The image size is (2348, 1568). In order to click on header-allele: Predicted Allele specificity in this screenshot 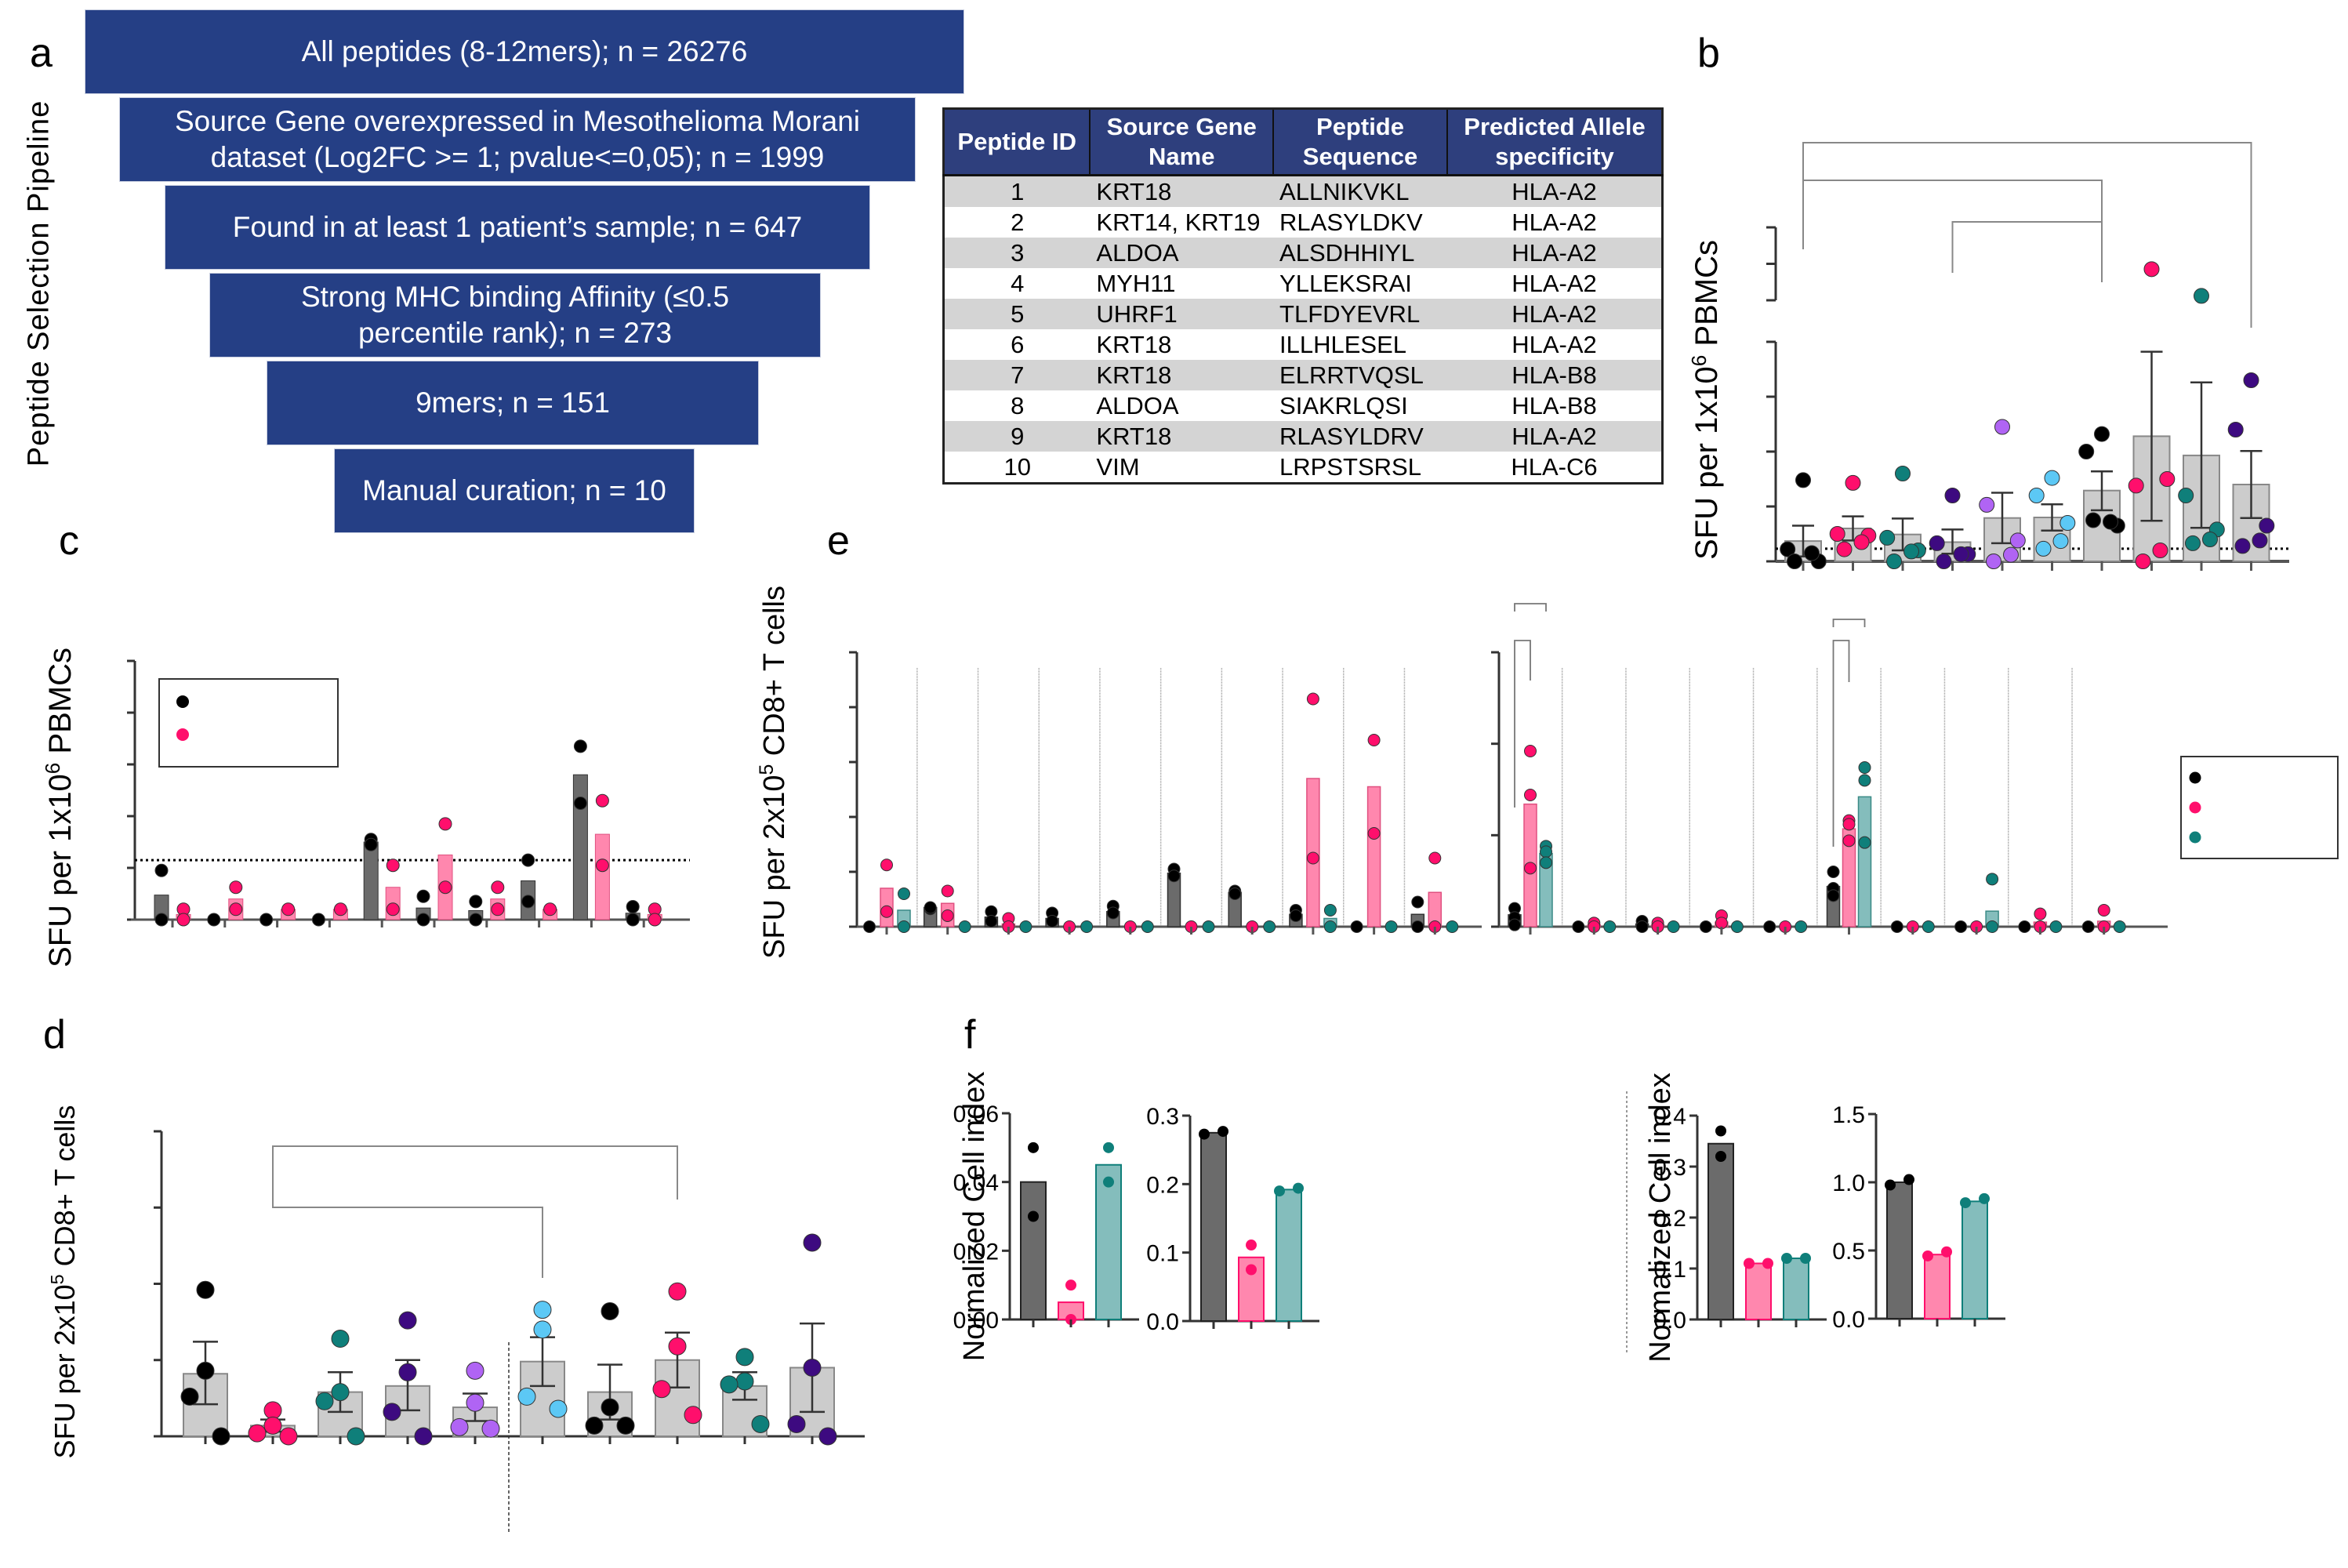, I will do `click(1554, 142)`.